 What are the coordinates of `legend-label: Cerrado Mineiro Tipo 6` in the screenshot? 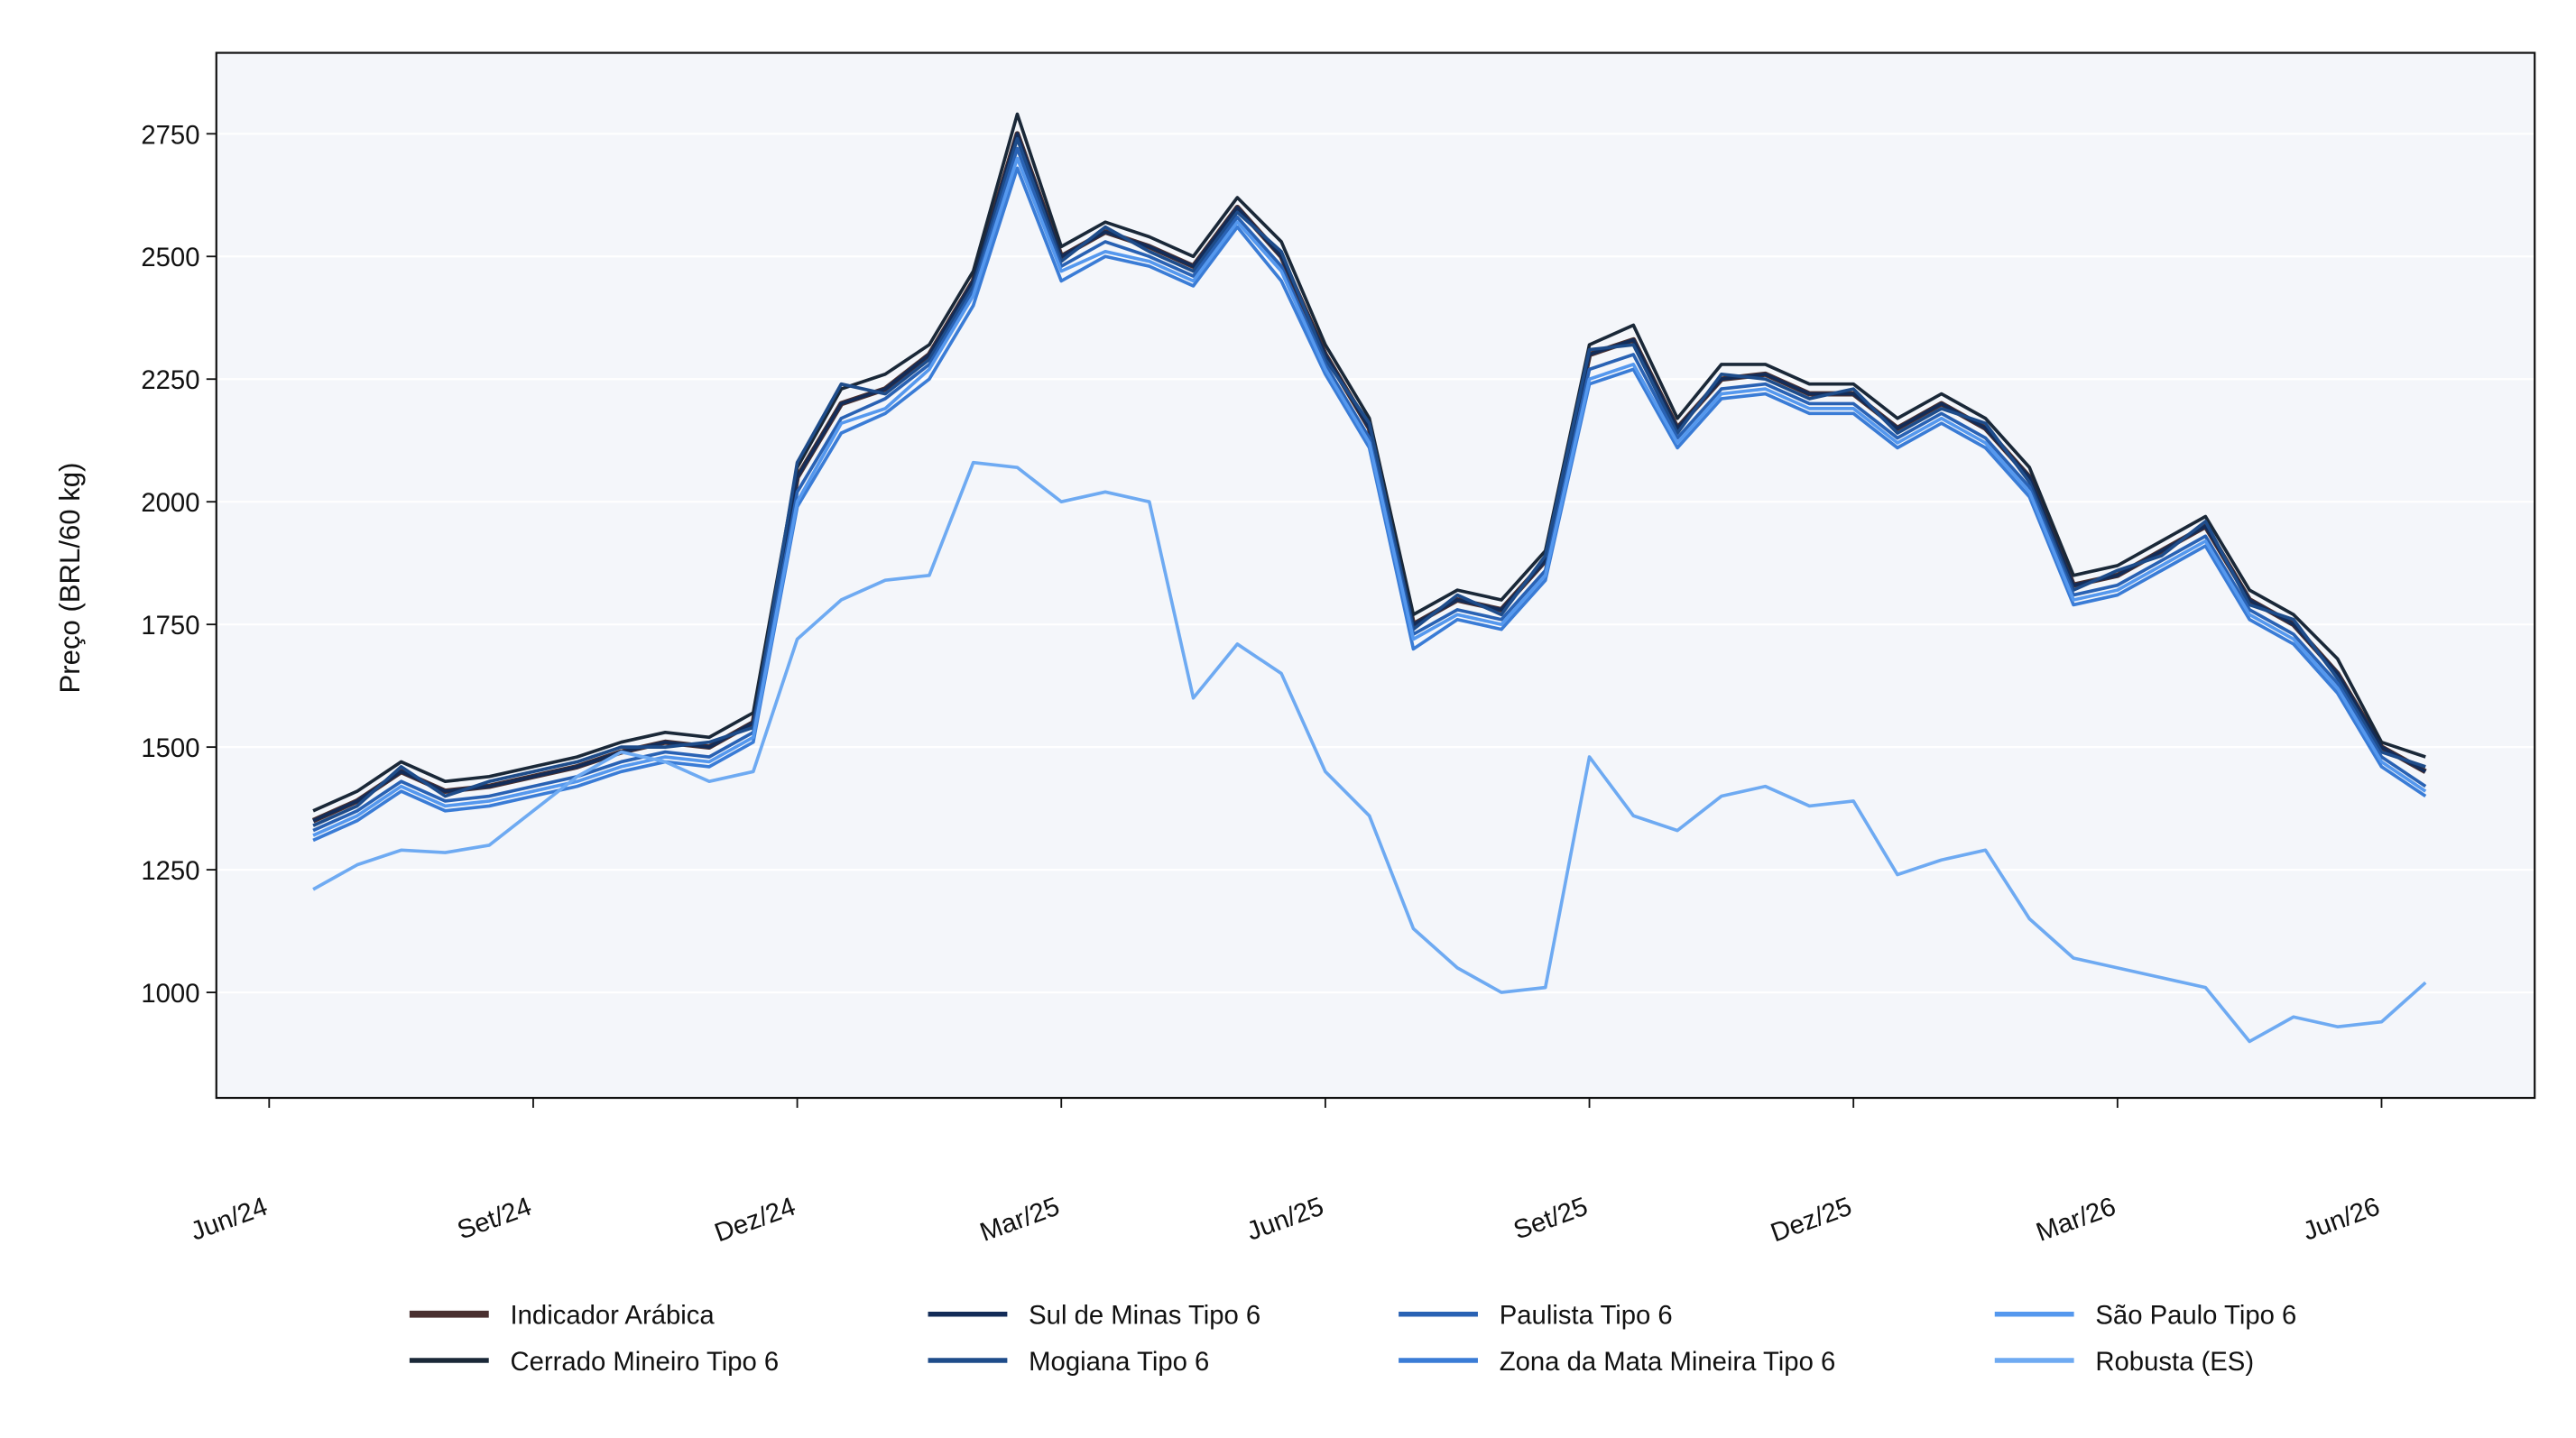 It's located at (645, 1362).